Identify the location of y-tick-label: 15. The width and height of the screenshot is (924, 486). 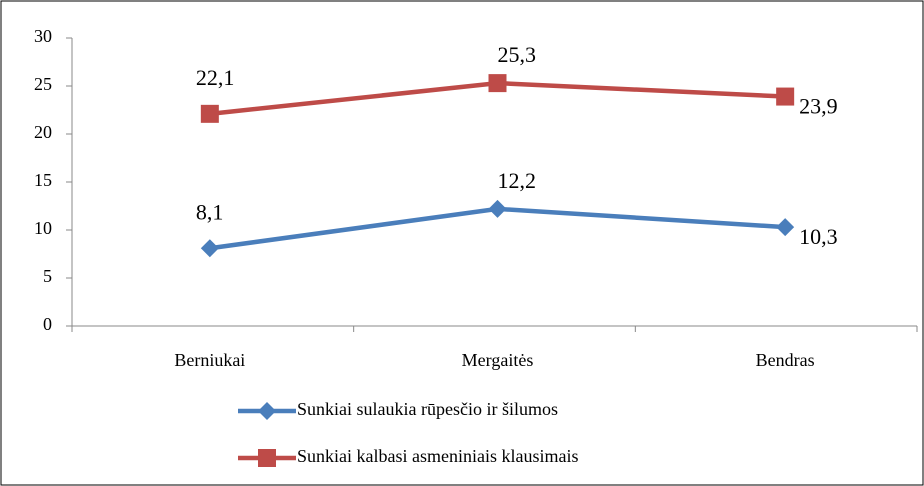
(43, 180).